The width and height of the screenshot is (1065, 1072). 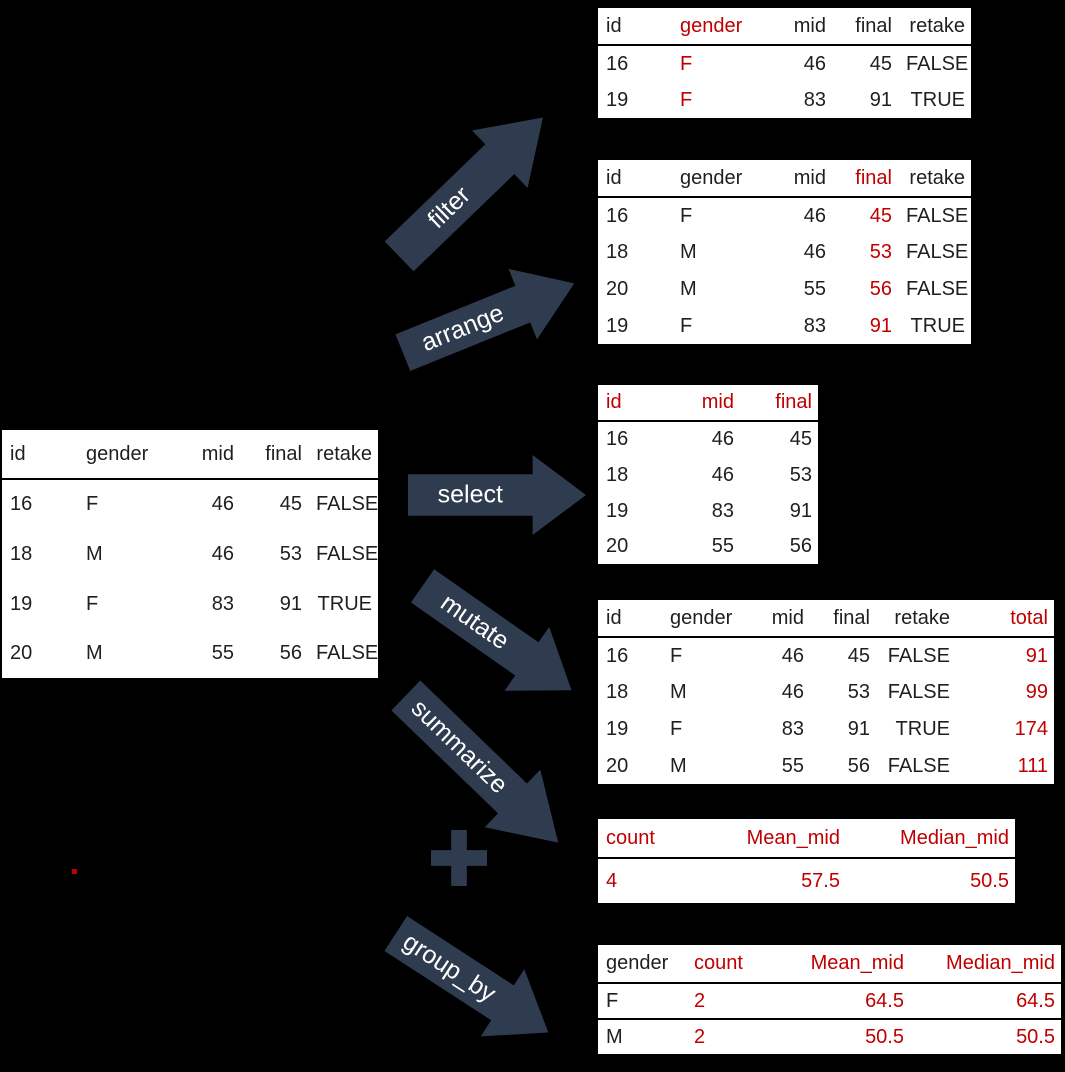 I want to click on select-arrow-label: select, so click(x=470, y=494).